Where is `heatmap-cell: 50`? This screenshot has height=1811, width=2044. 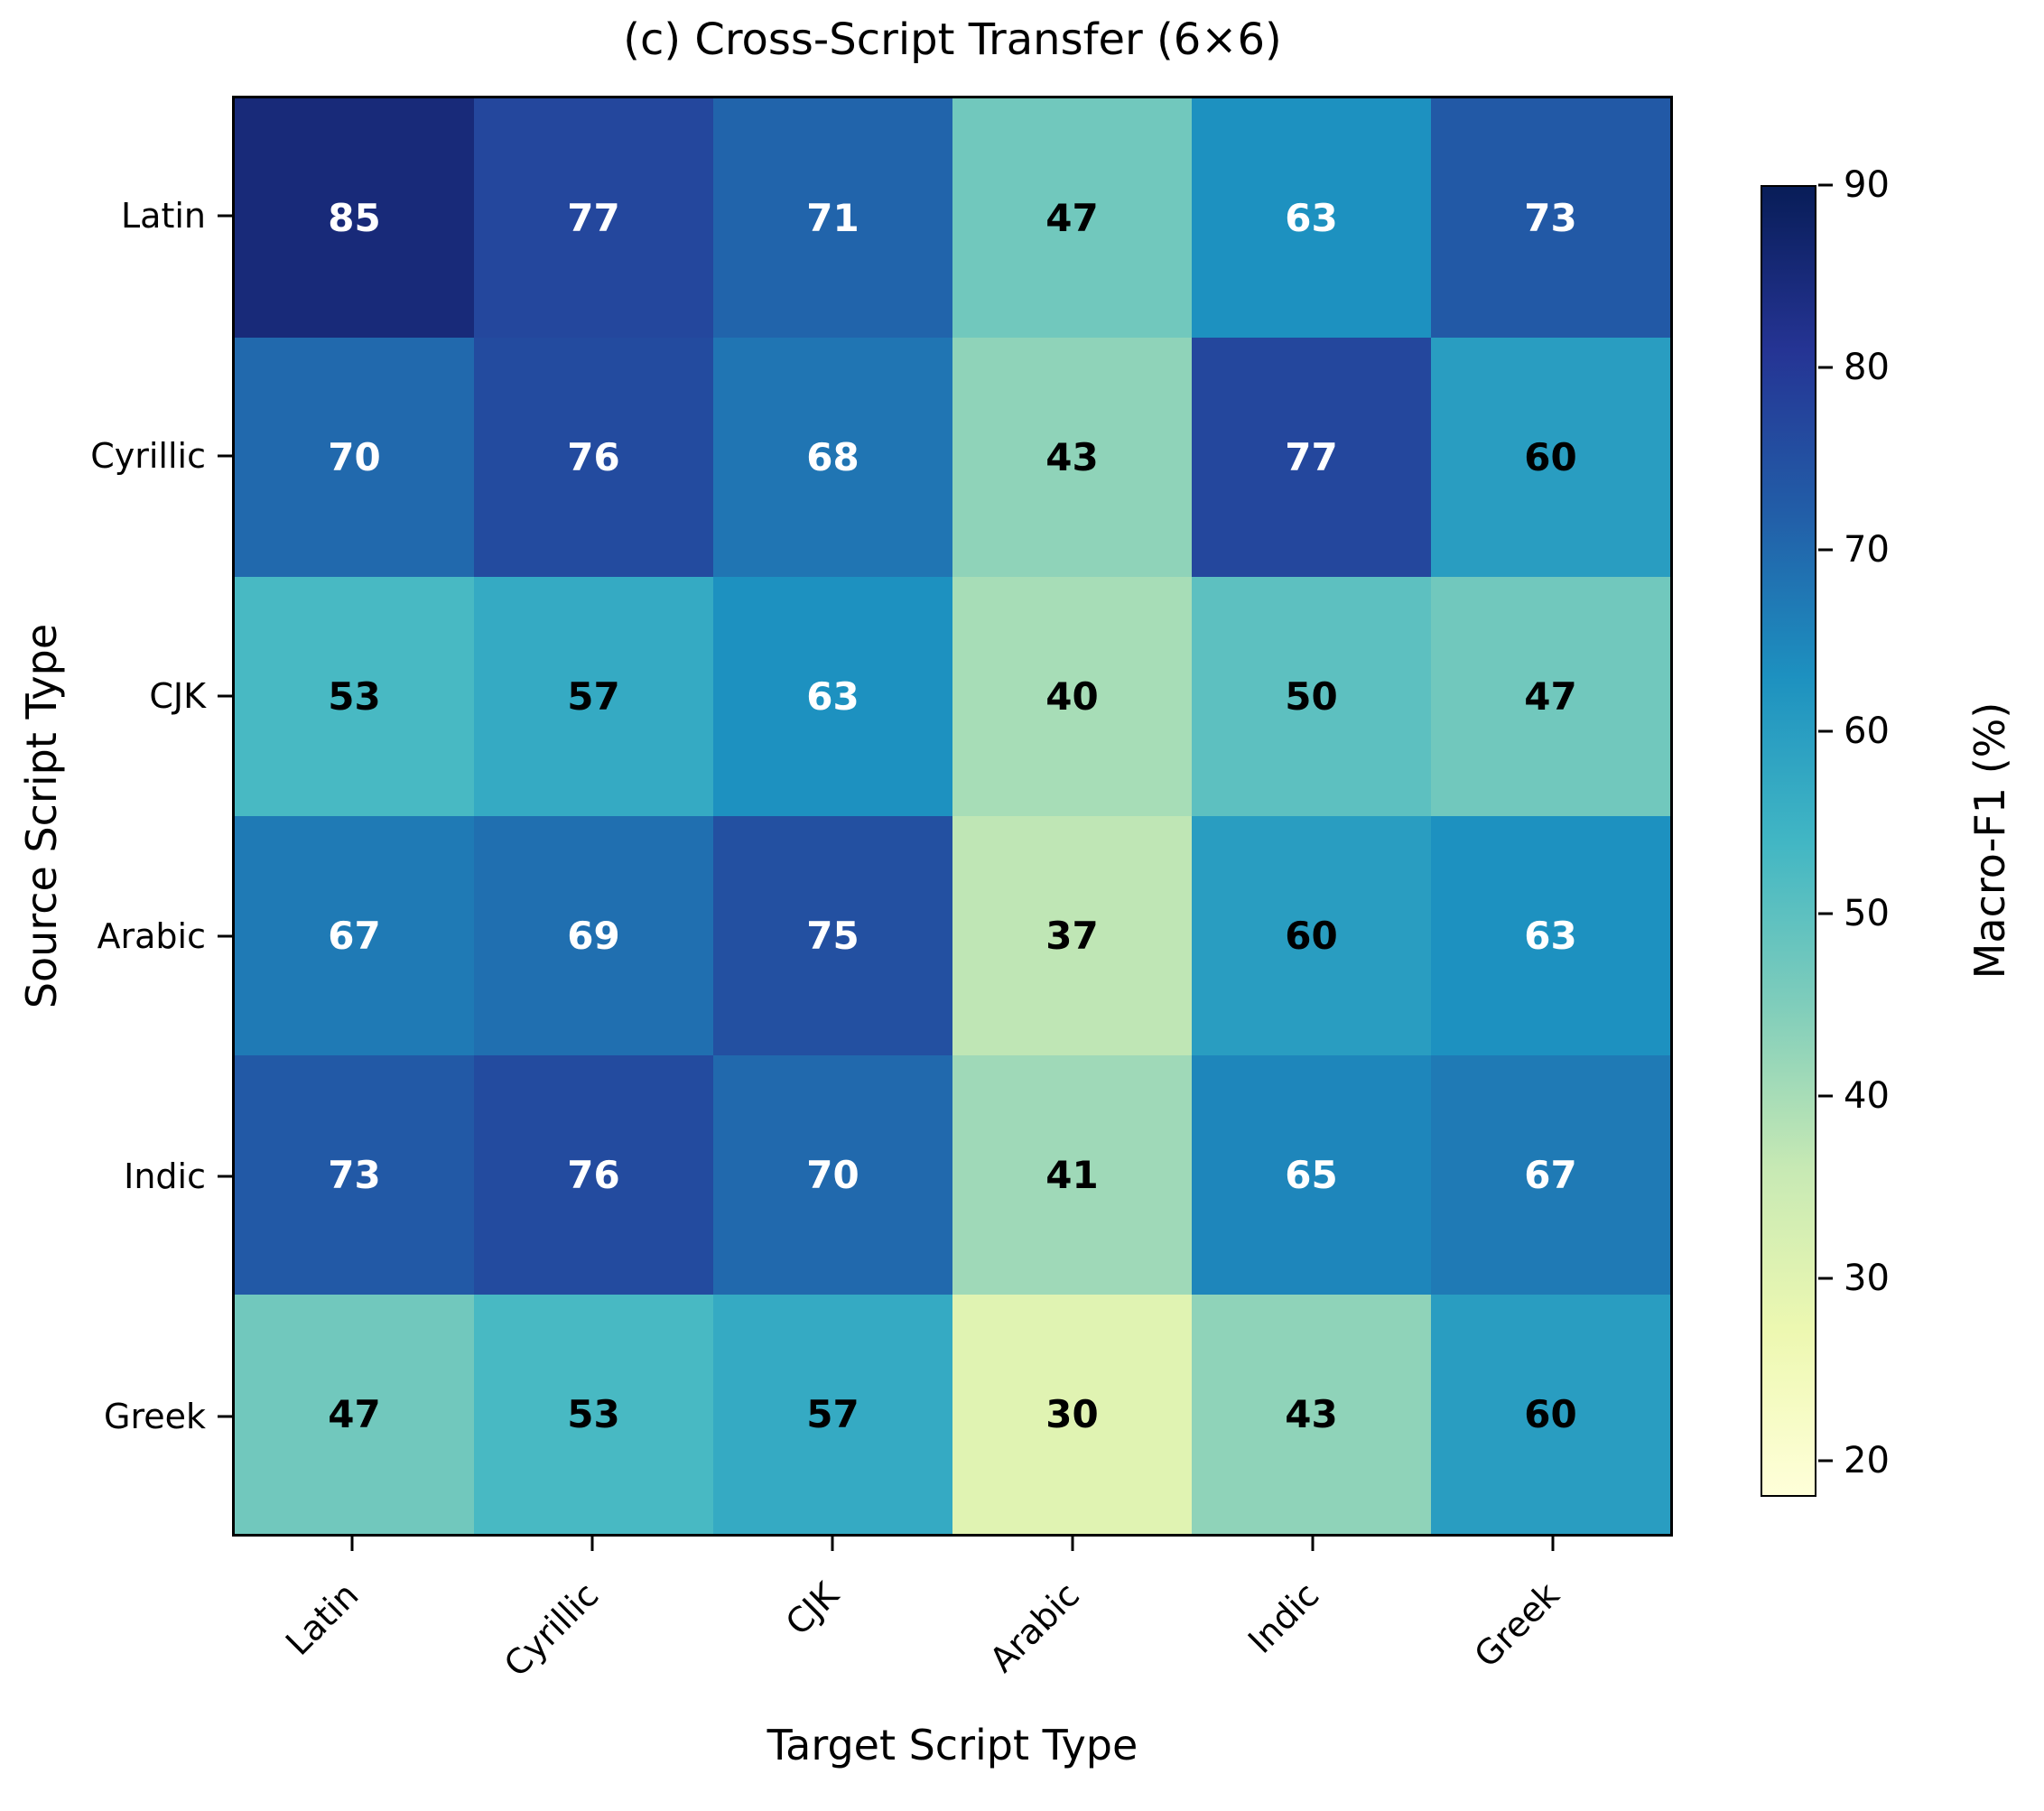
heatmap-cell: 50 is located at coordinates (1311, 696).